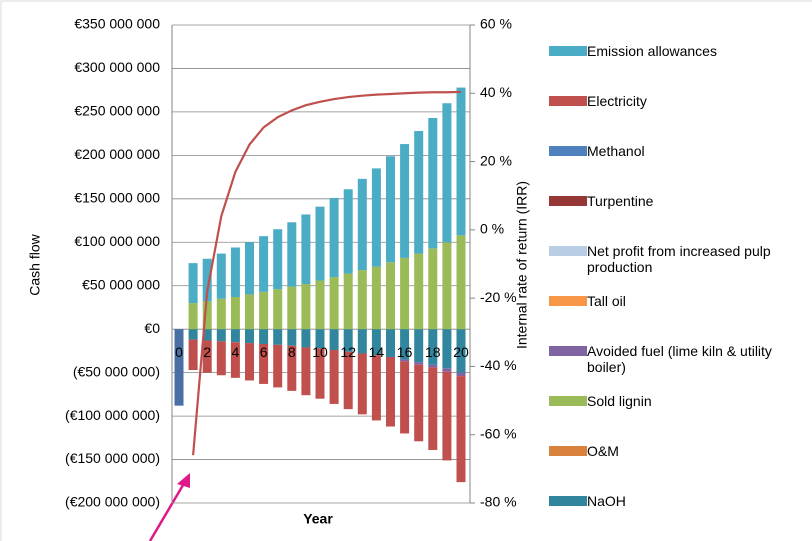 This screenshot has height=541, width=812. I want to click on y2-tick-label: 0 %, so click(492, 229).